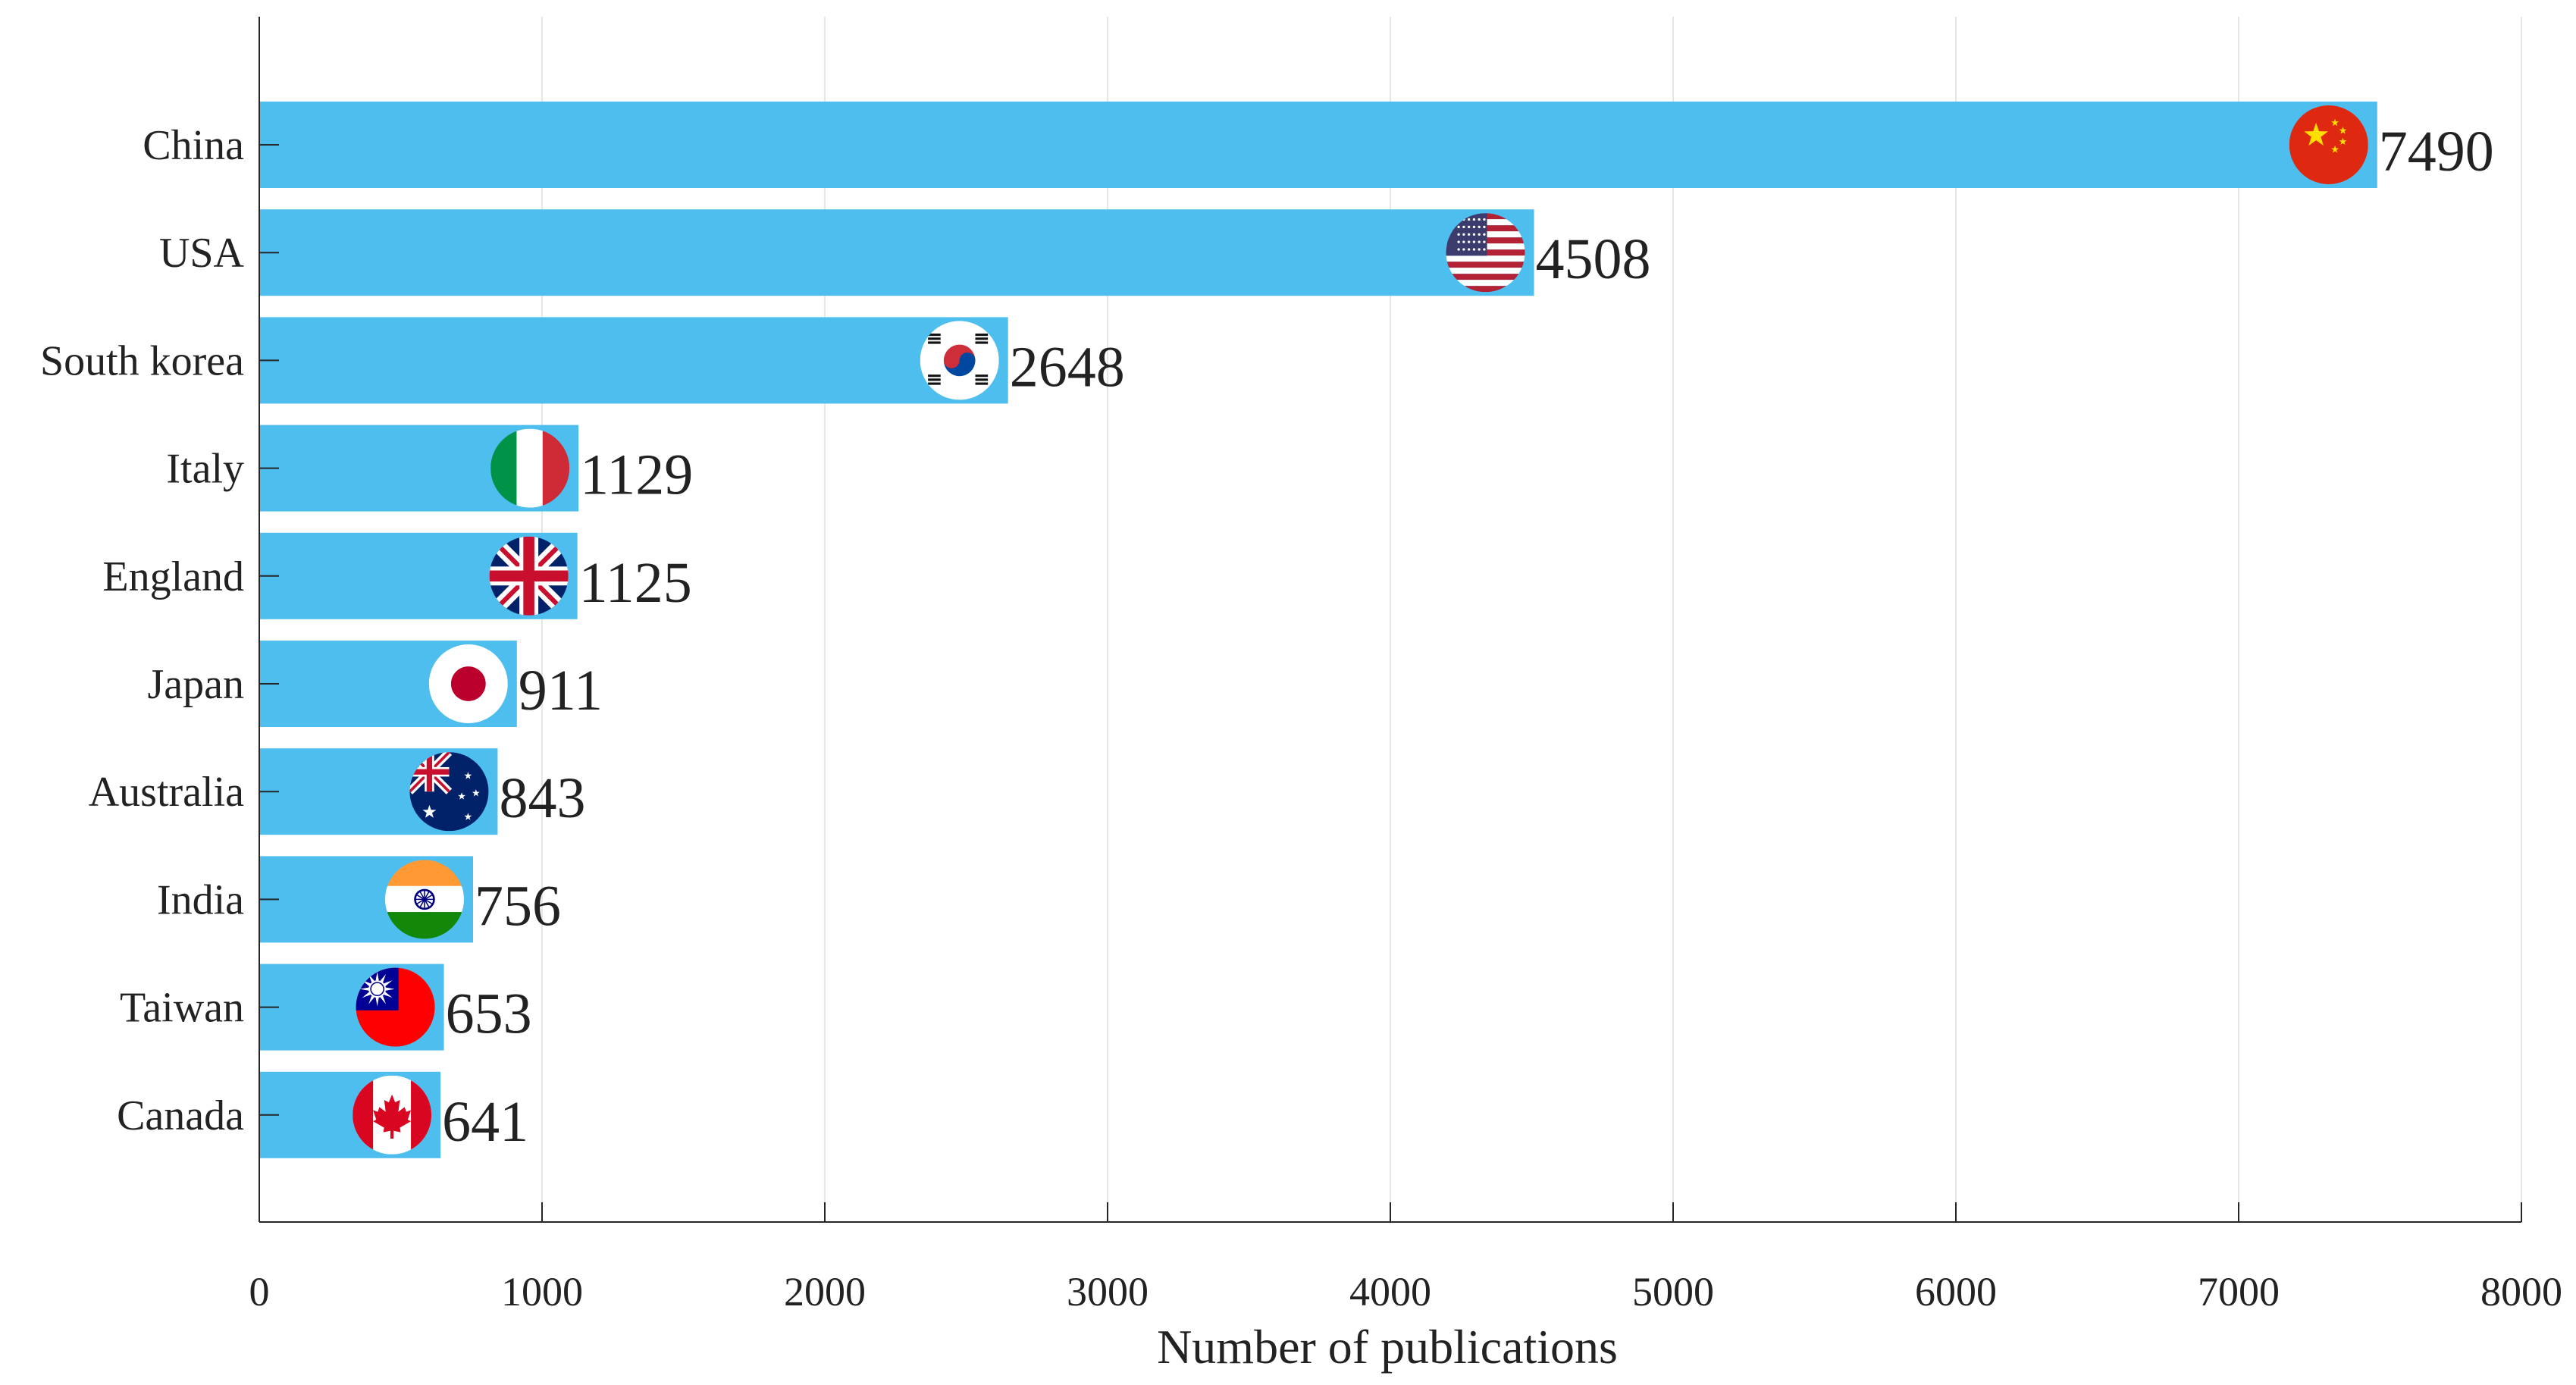  What do you see at coordinates (485, 1122) in the screenshot?
I see `value-label: 641` at bounding box center [485, 1122].